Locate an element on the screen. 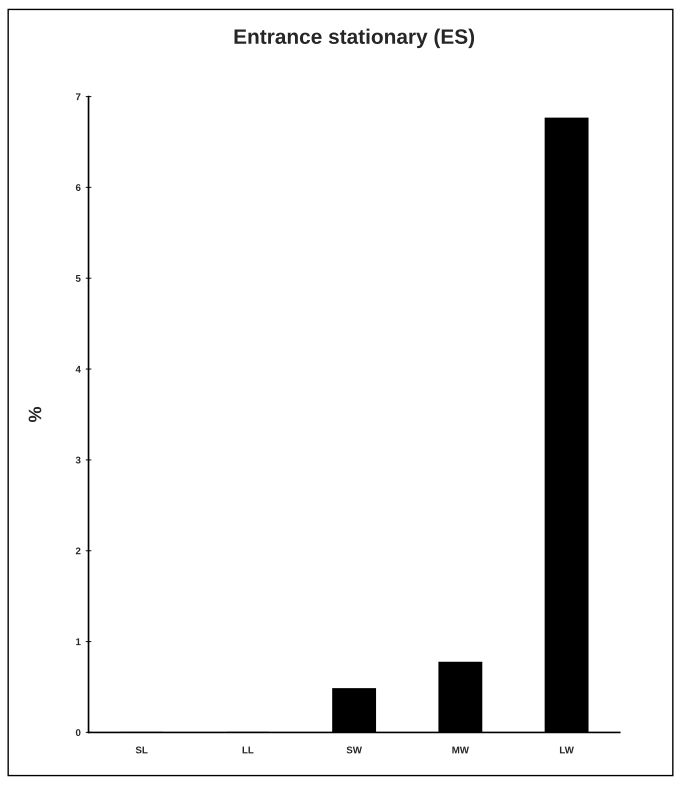 The height and width of the screenshot is (785, 681). y-tick-label: 0 is located at coordinates (78, 732).